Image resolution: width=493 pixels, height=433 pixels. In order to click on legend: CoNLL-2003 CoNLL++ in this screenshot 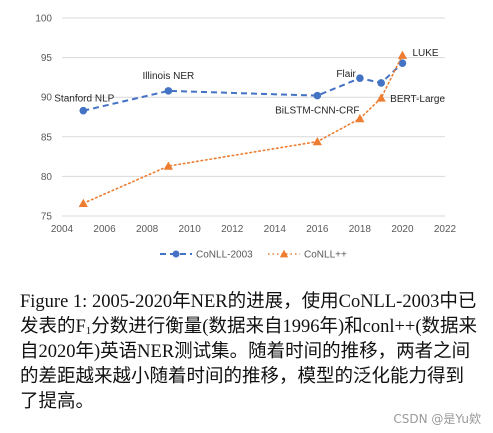, I will do `click(253, 255)`.